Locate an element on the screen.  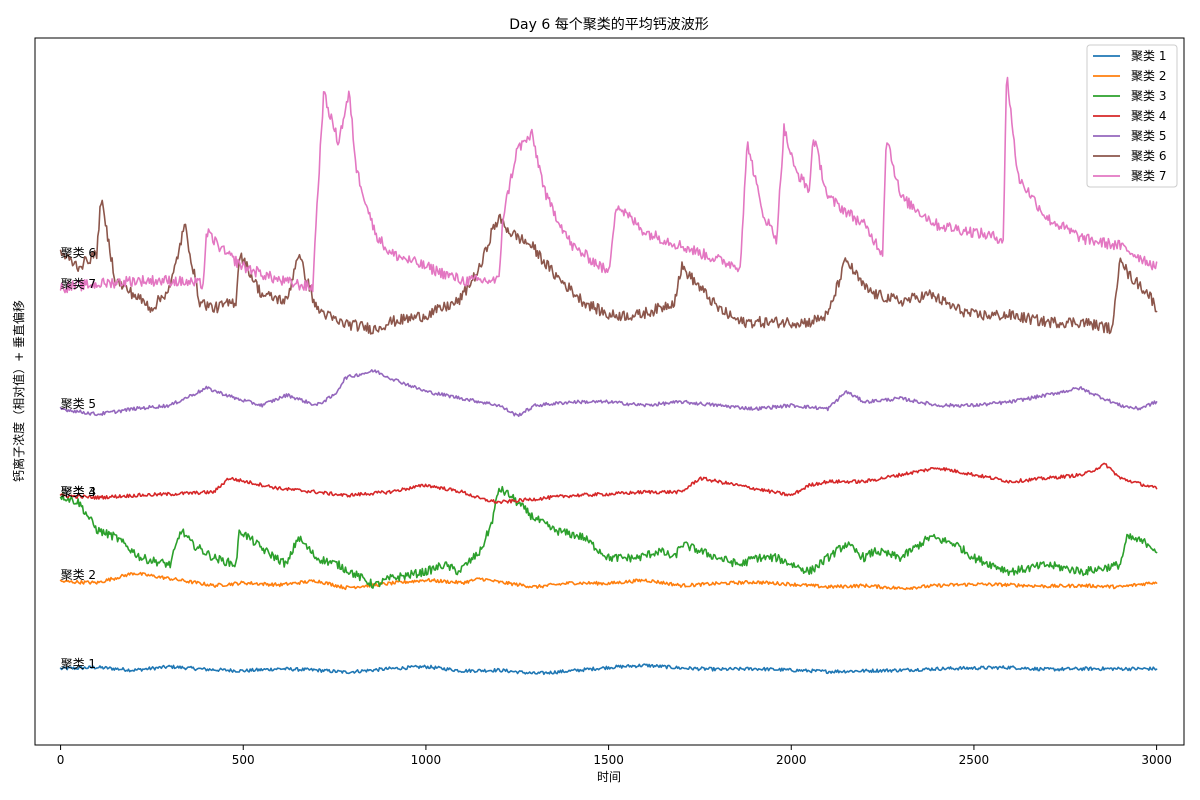
inline-label-7: 聚类 7 is located at coordinates (78, 284).